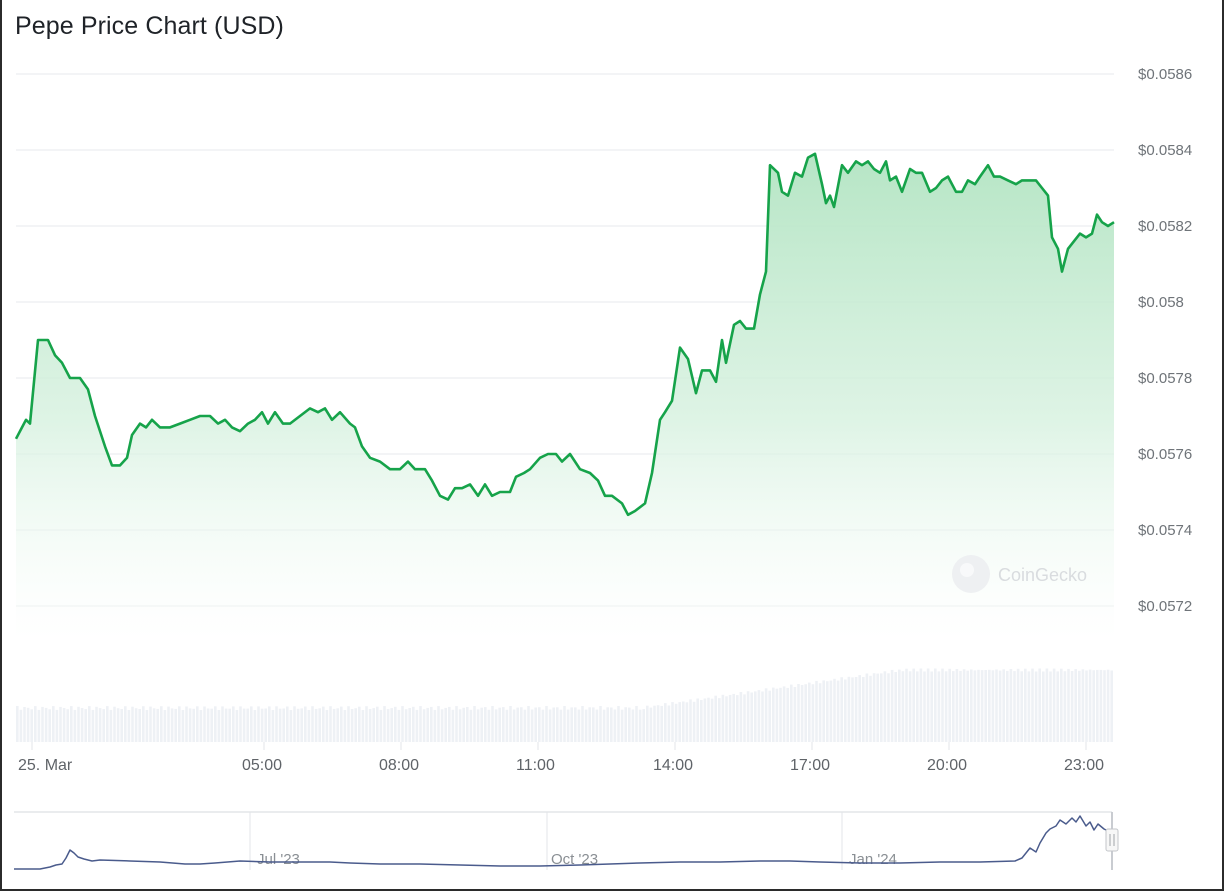  What do you see at coordinates (1165, 378) in the screenshot?
I see `y-tick-label: $0.0578` at bounding box center [1165, 378].